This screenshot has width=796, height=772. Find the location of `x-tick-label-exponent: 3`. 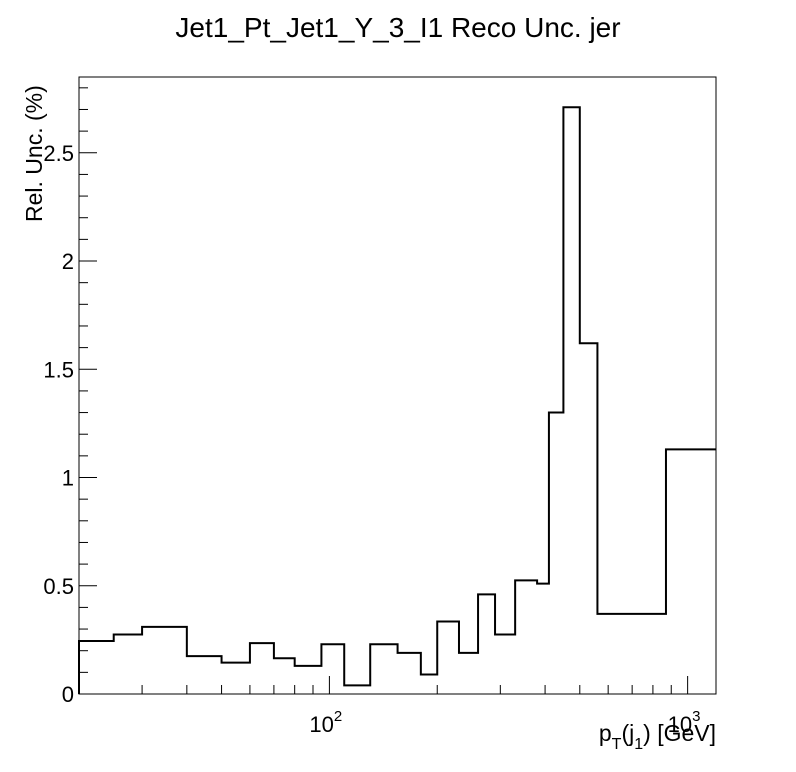

x-tick-label-exponent: 3 is located at coordinates (696, 716).